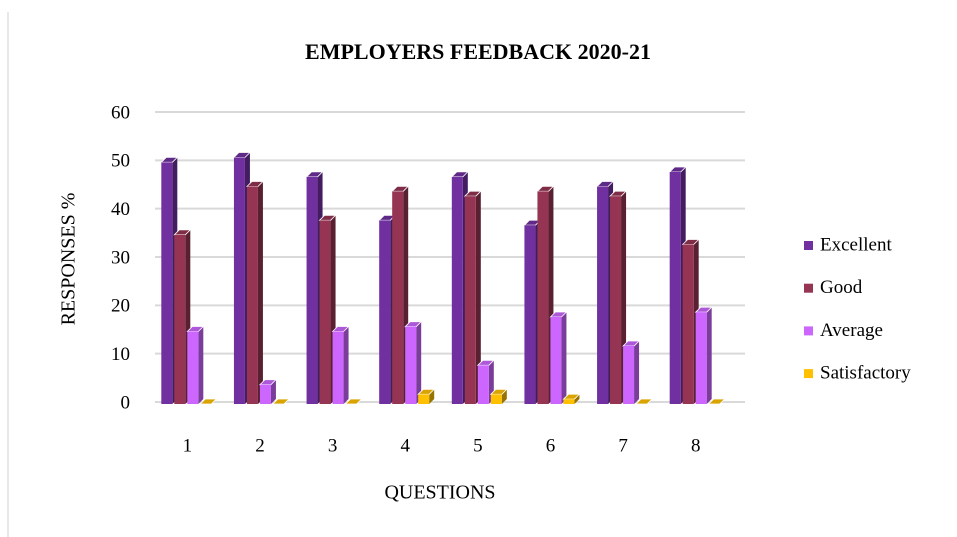 The height and width of the screenshot is (537, 957). Describe the element at coordinates (120, 354) in the screenshot. I see `y-tick-label: 10` at that location.